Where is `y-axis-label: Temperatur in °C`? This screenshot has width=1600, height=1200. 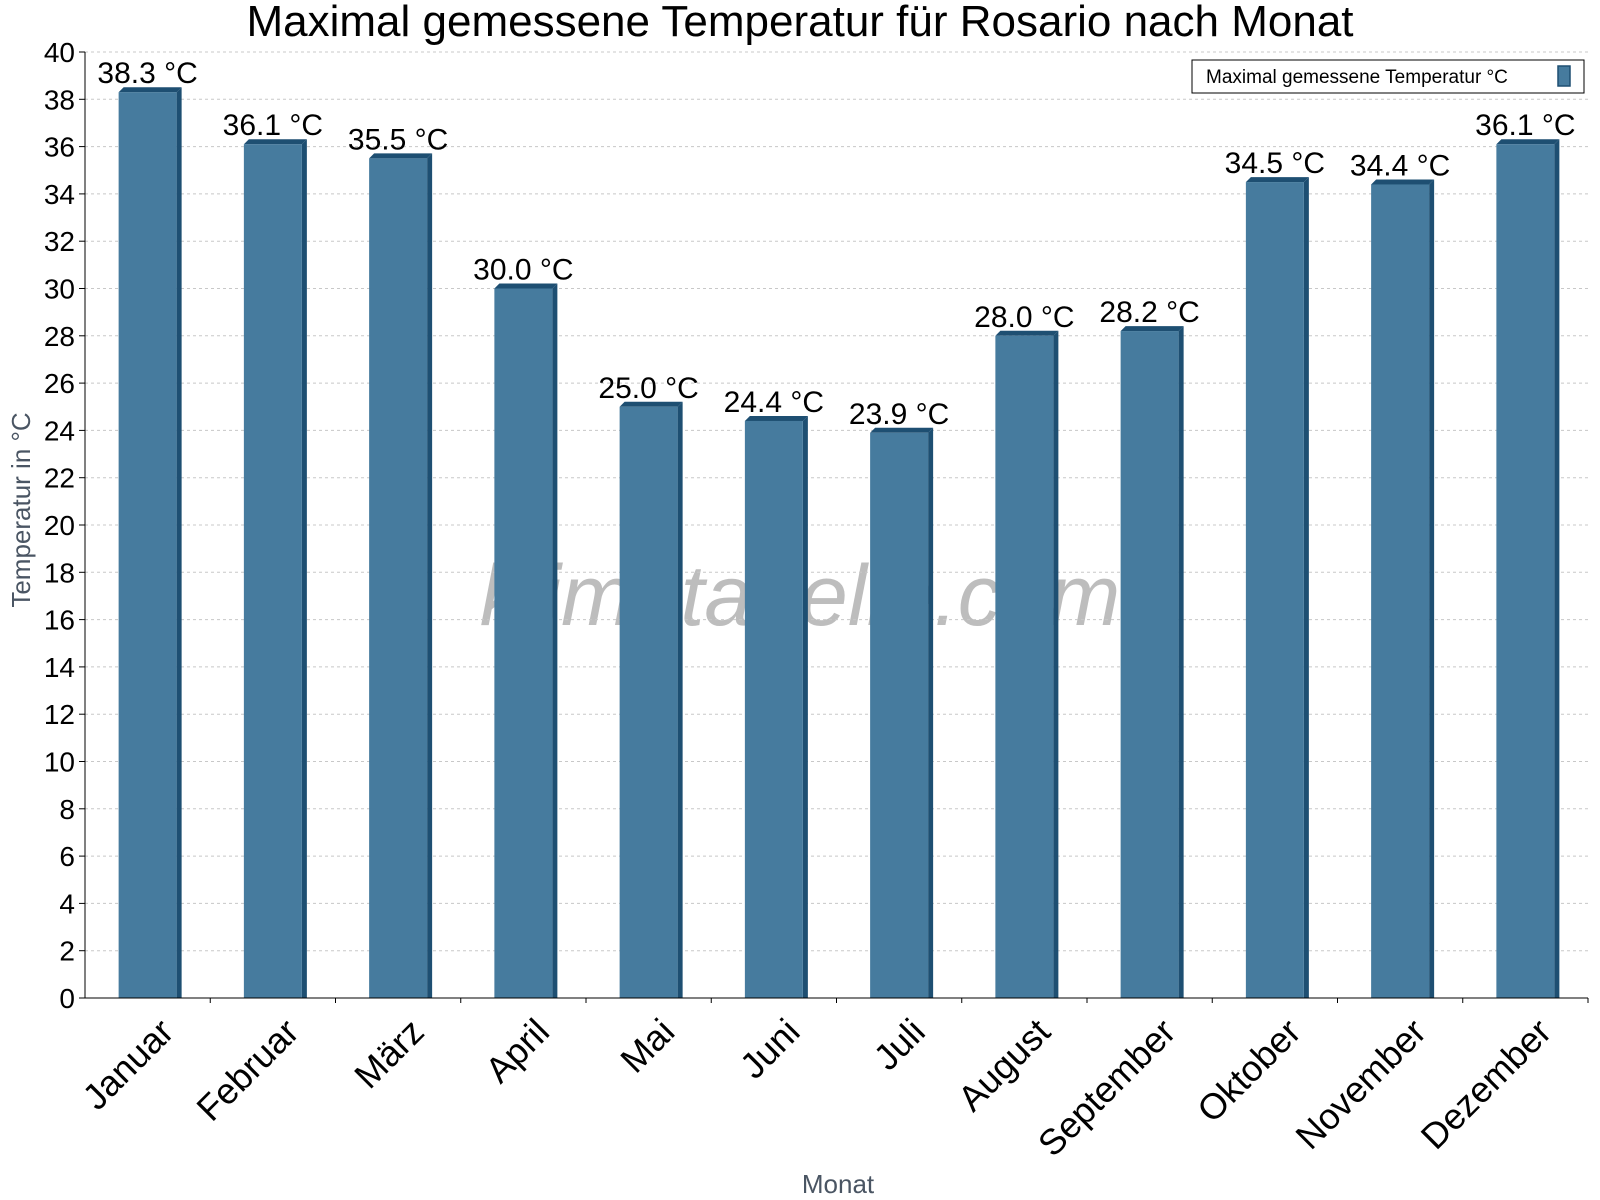 y-axis-label: Temperatur in °C is located at coordinates (21, 509).